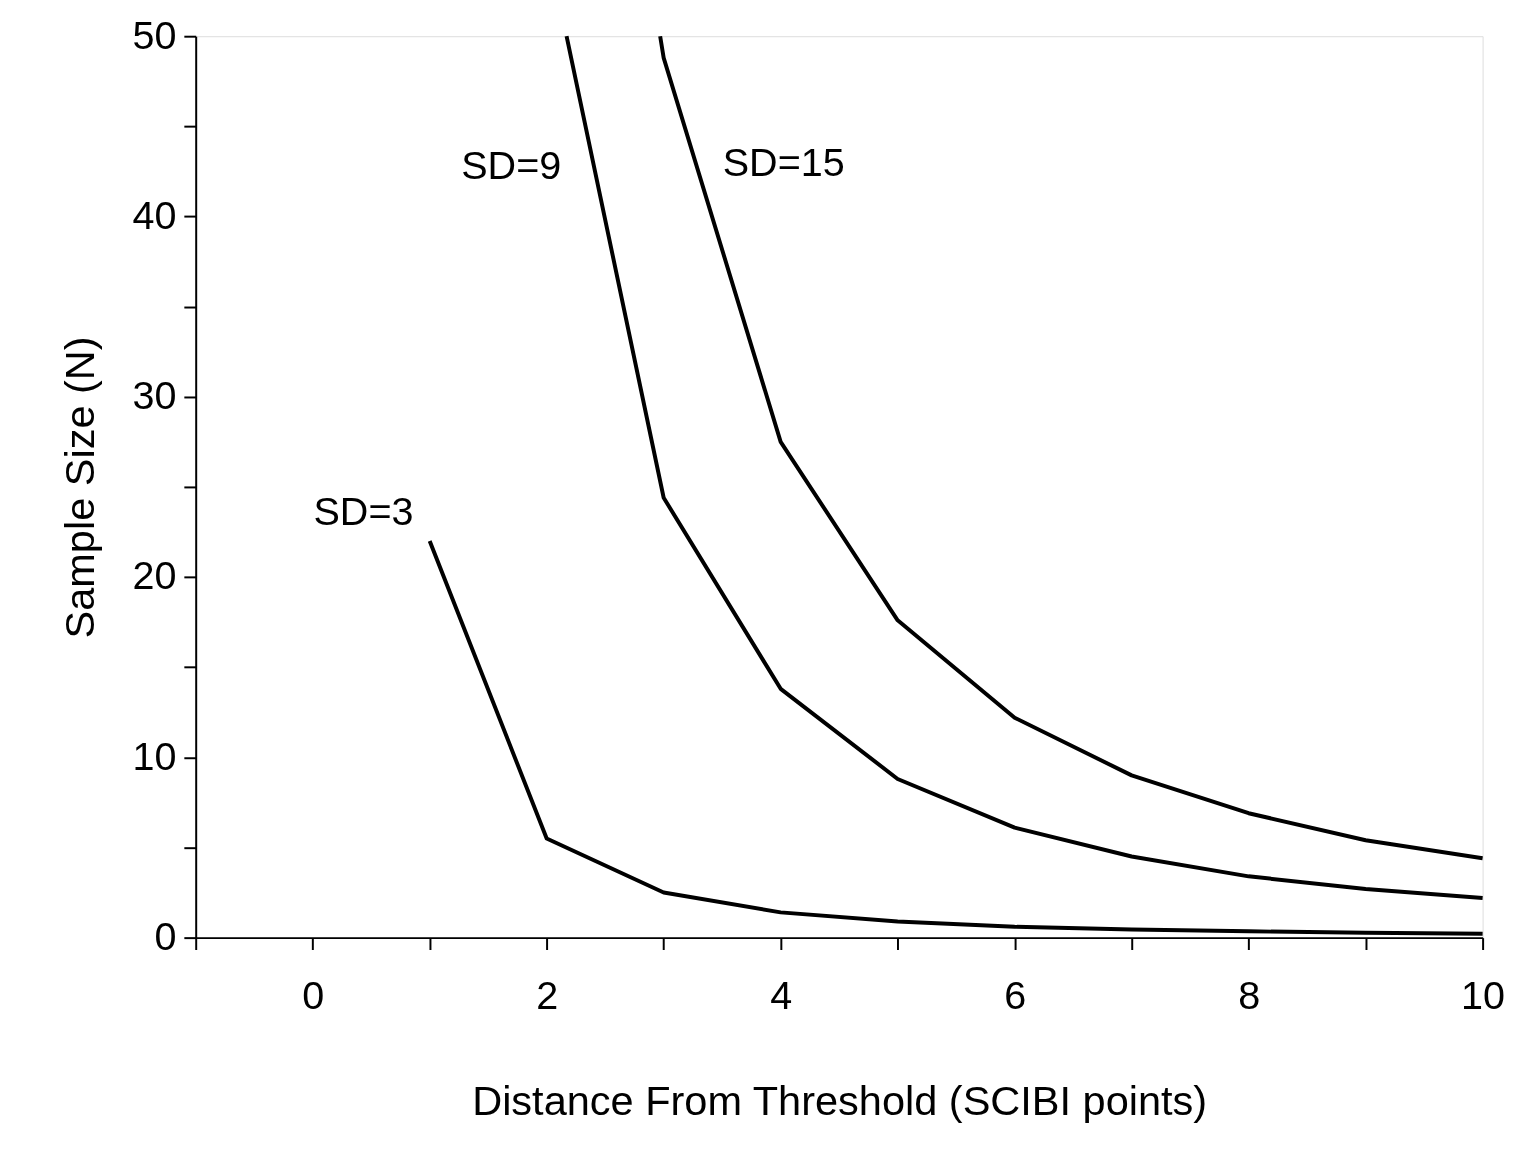  I want to click on y-tick-label: 20, so click(154, 575).